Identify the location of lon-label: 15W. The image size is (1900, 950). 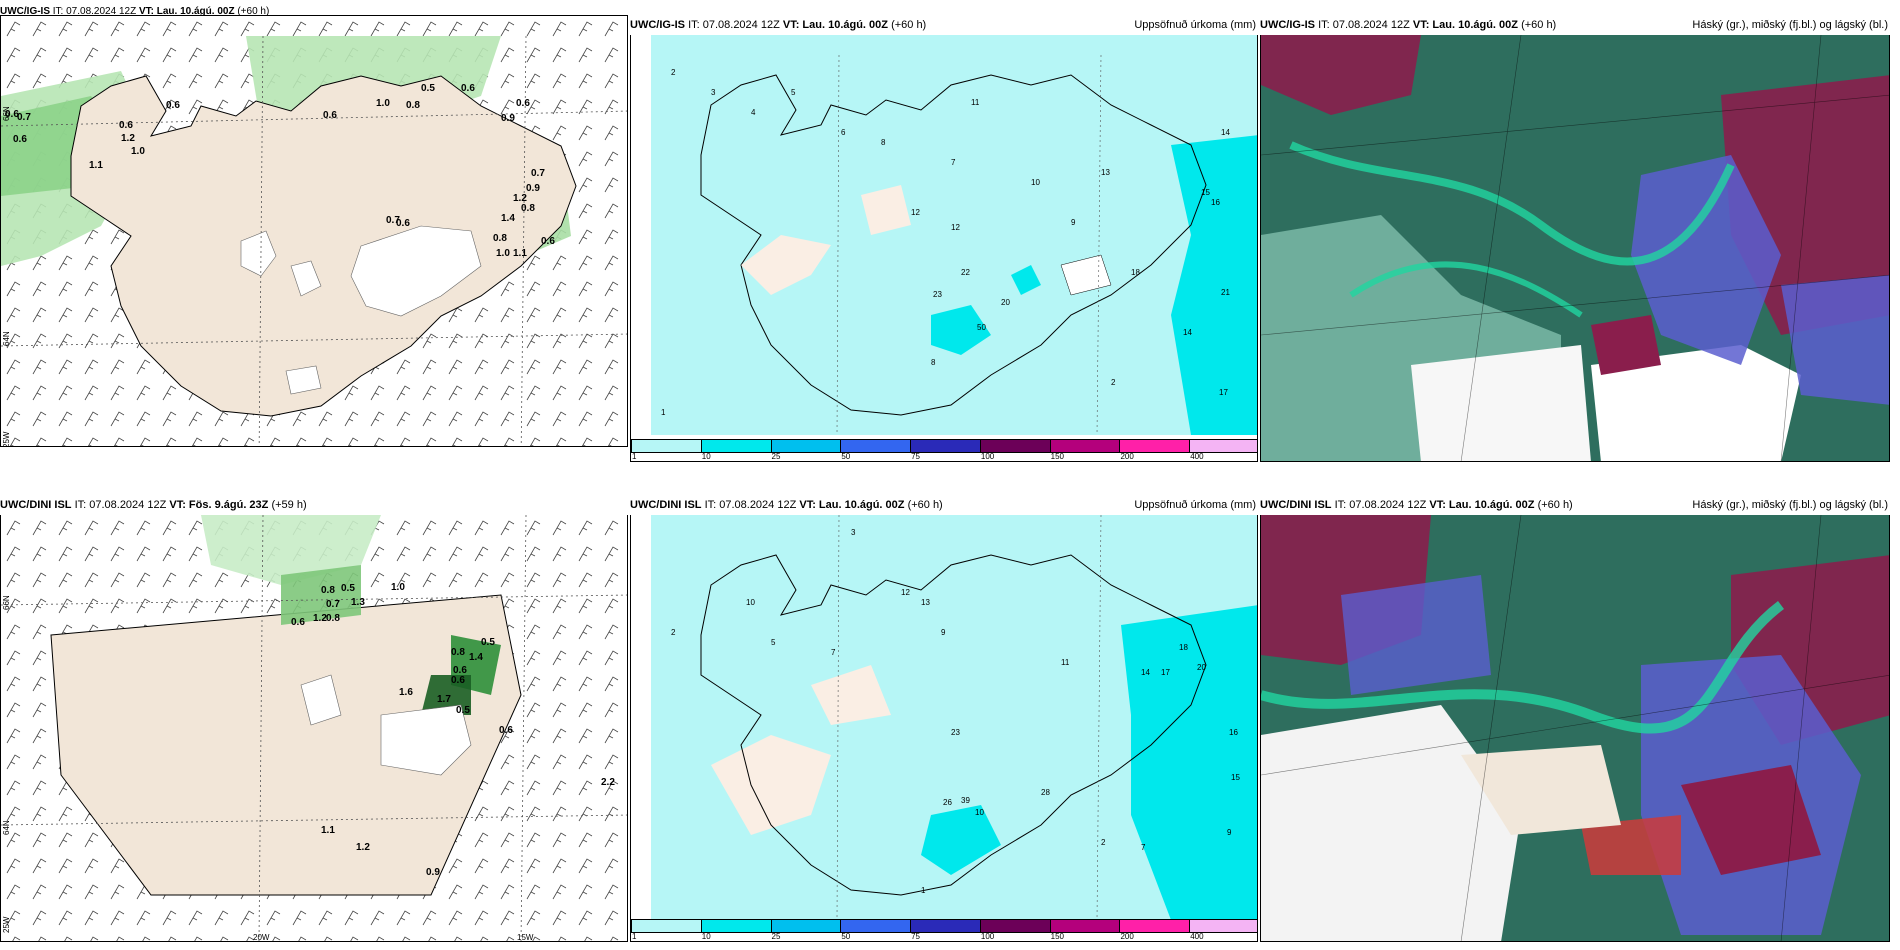
(525, 937).